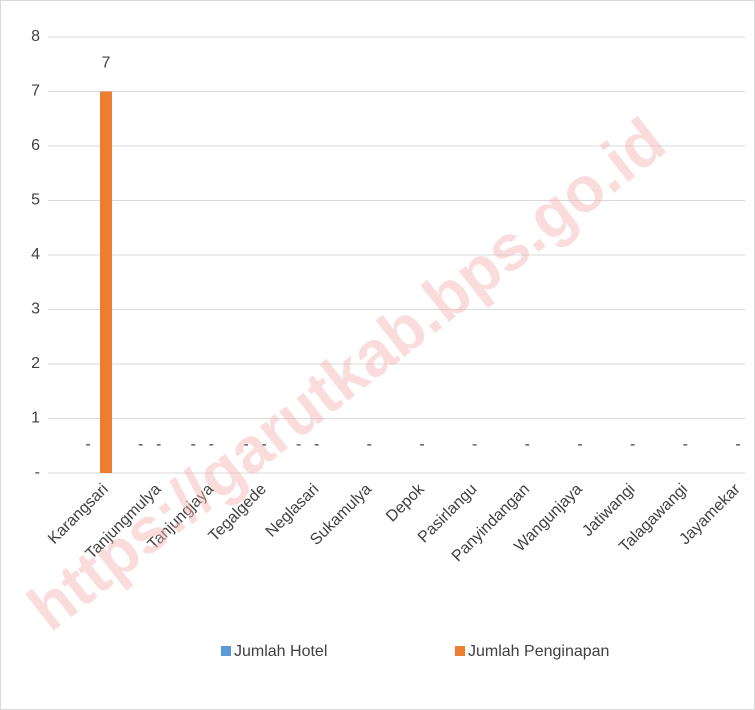 Image resolution: width=755 pixels, height=710 pixels. I want to click on y-tick-label: -, so click(37, 472).